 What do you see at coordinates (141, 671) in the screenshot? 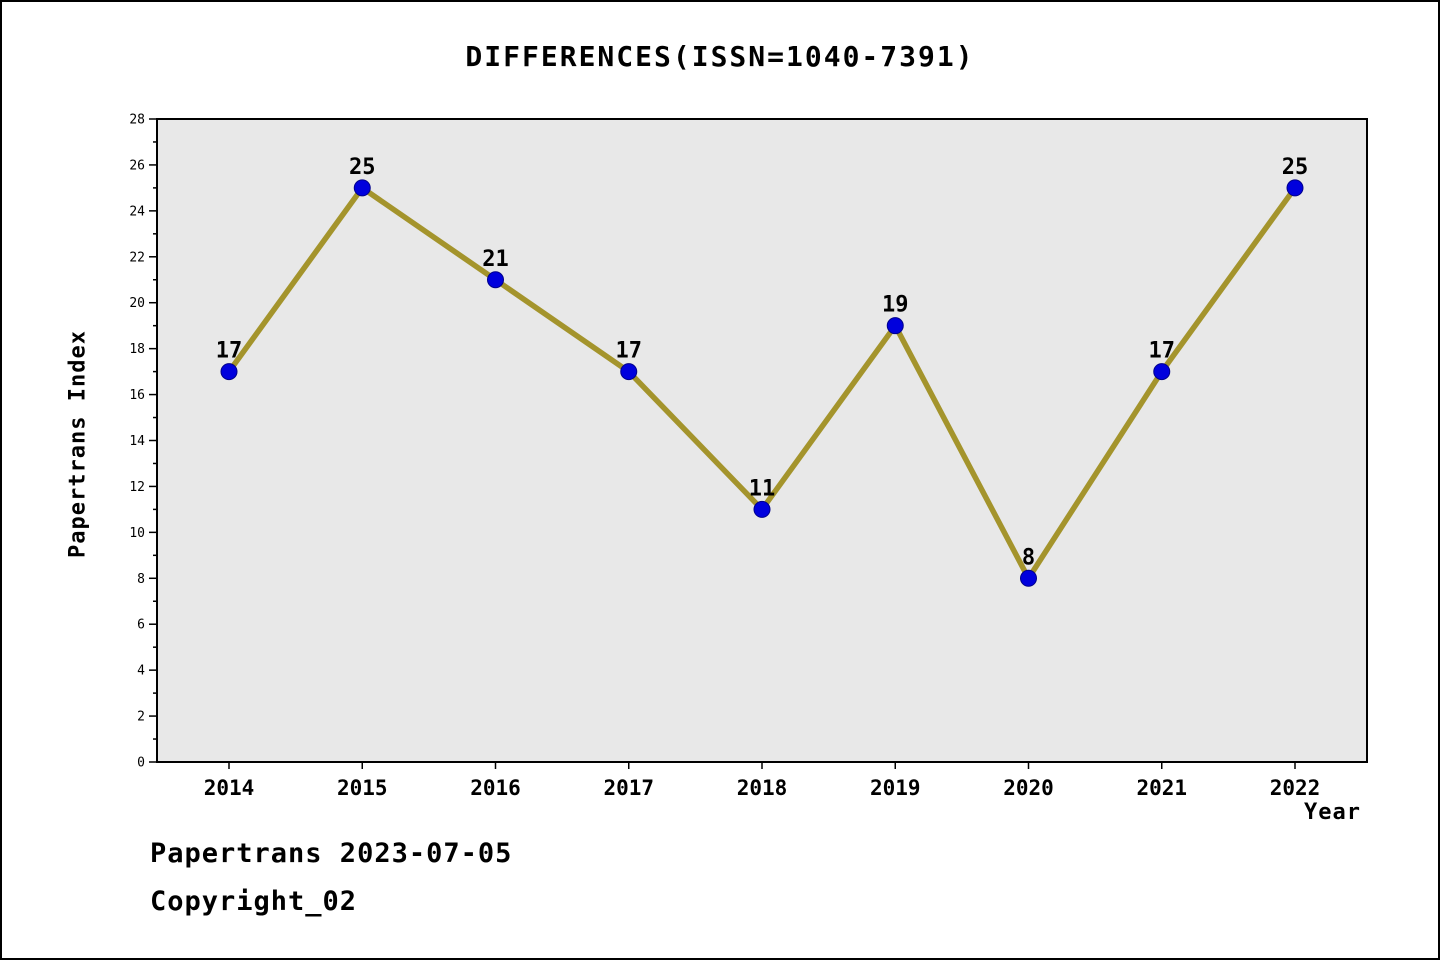
I see `y-tick-label: 4` at bounding box center [141, 671].